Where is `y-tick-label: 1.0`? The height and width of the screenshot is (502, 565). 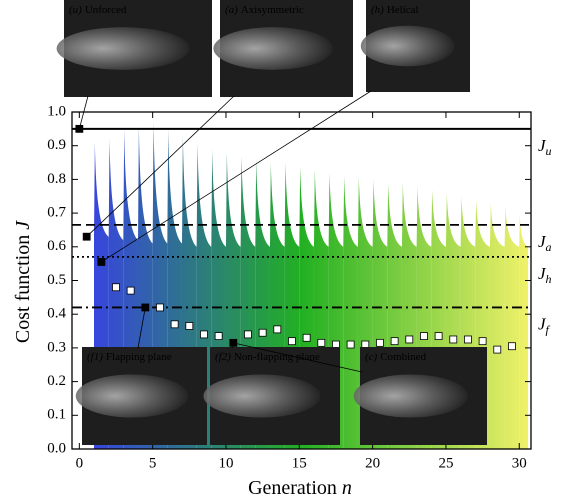
y-tick-label: 1.0 is located at coordinates (56, 111).